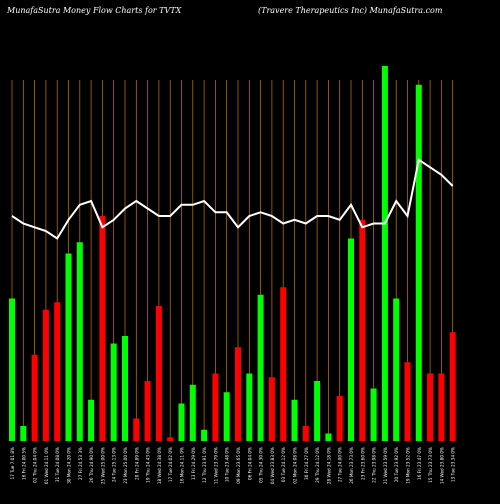 The image size is (500, 504). What do you see at coordinates (232, 199) in the screenshot?
I see `price-line` at bounding box center [232, 199].